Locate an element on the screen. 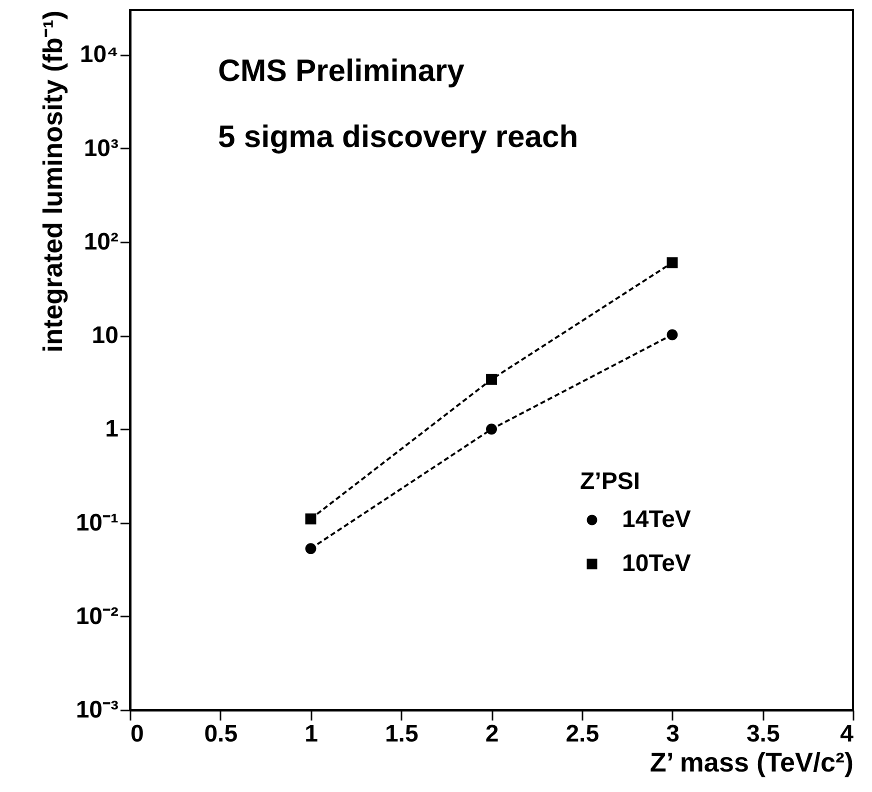 The height and width of the screenshot is (792, 872). y-tick-label: 10 is located at coordinates (105, 336).